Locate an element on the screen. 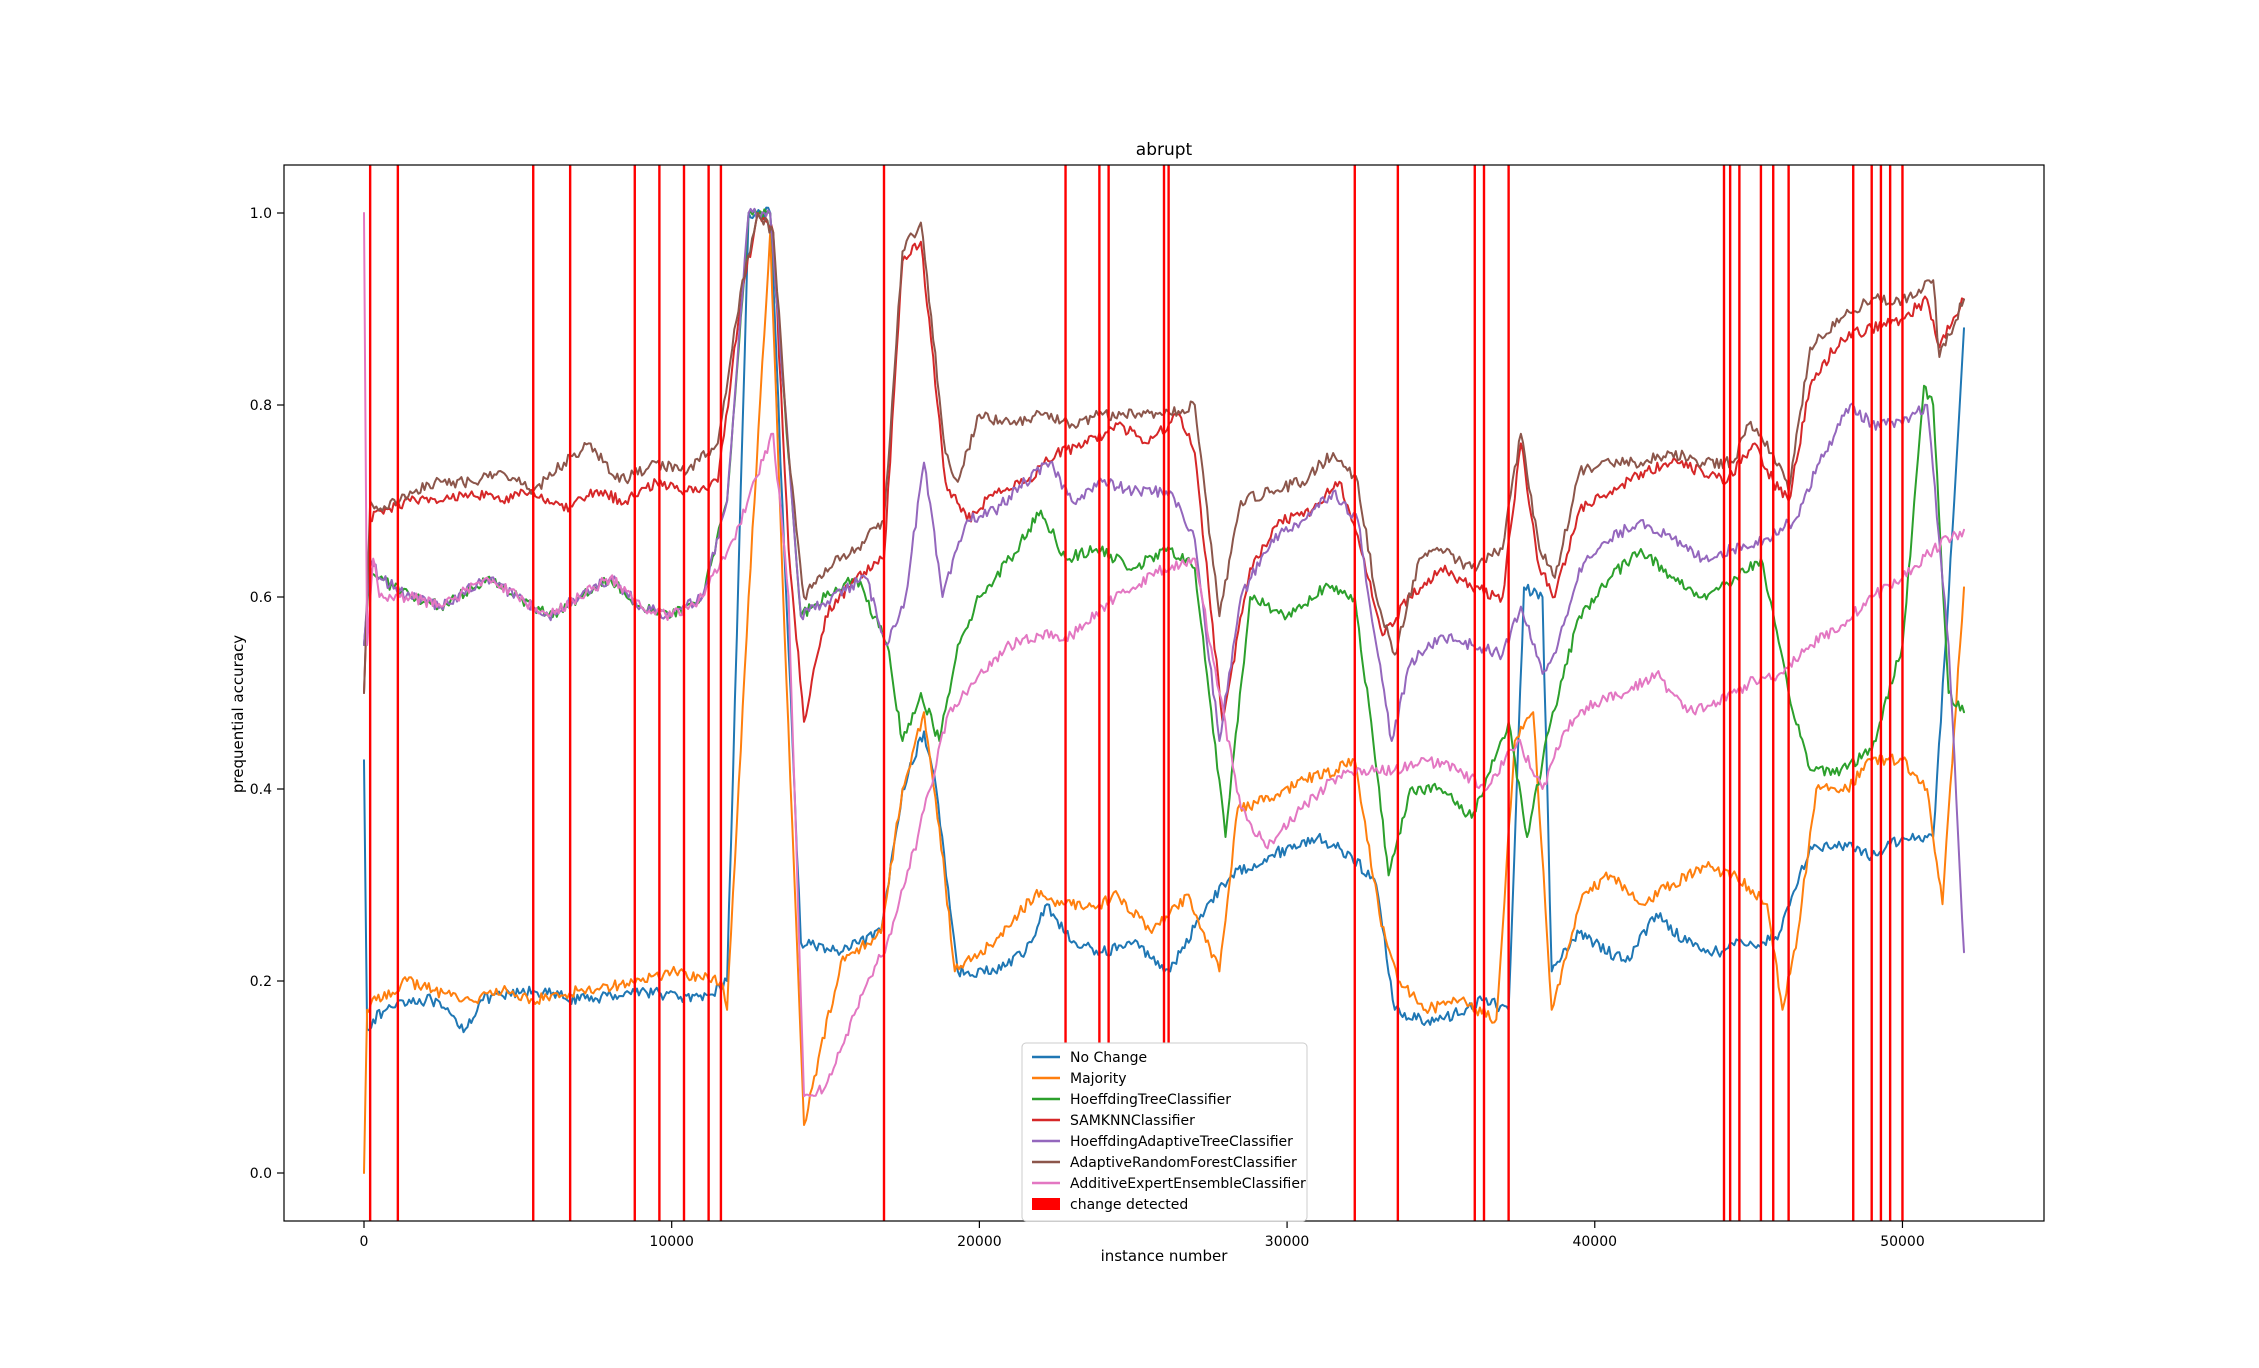  legend-label: AdaptiveRandomForestClassifier is located at coordinates (1183, 1163).